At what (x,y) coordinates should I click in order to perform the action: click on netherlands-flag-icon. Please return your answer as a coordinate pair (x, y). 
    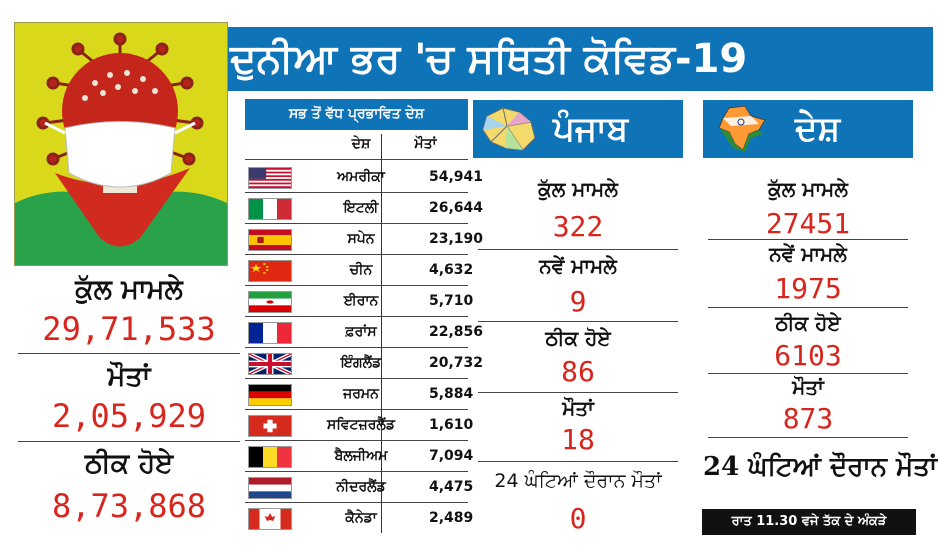
    Looking at the image, I should click on (270, 488).